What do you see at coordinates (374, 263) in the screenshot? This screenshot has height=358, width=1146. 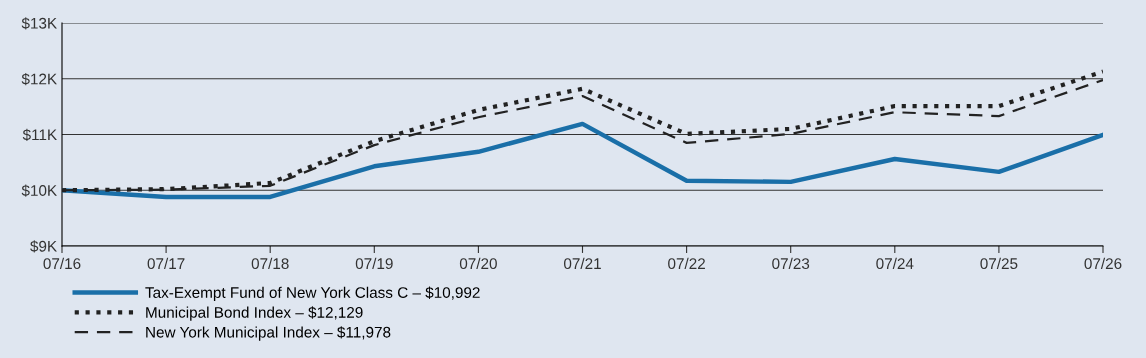 I see `x-tick-label: 07/19` at bounding box center [374, 263].